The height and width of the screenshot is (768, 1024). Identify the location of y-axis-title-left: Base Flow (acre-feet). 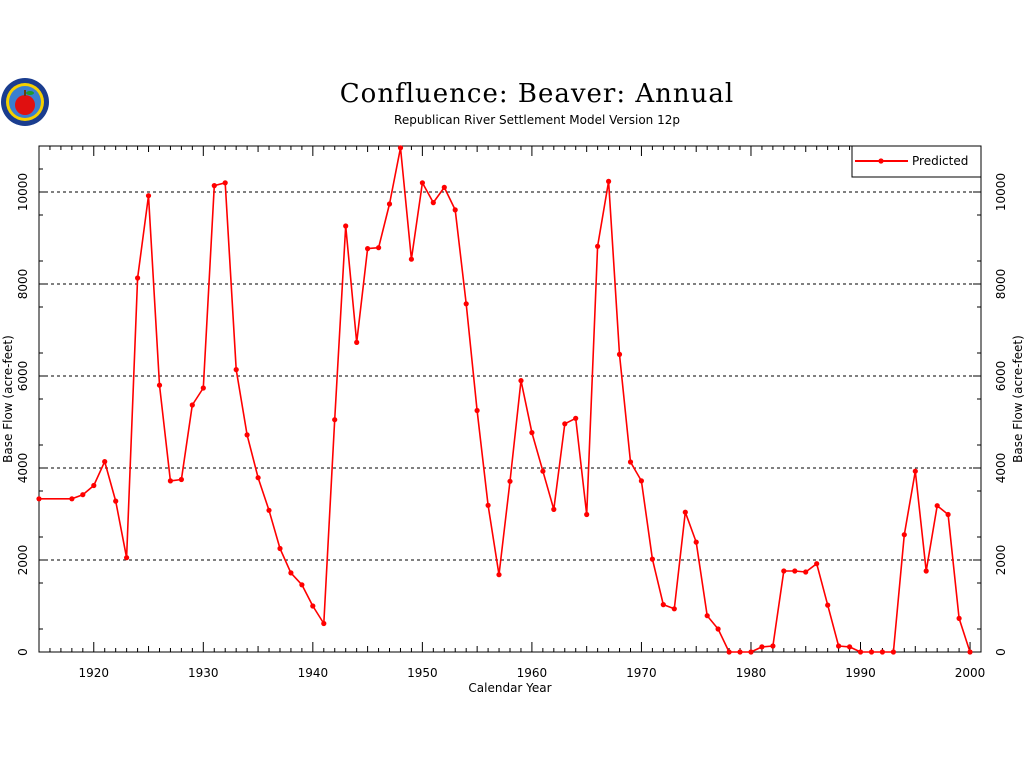
(8, 399).